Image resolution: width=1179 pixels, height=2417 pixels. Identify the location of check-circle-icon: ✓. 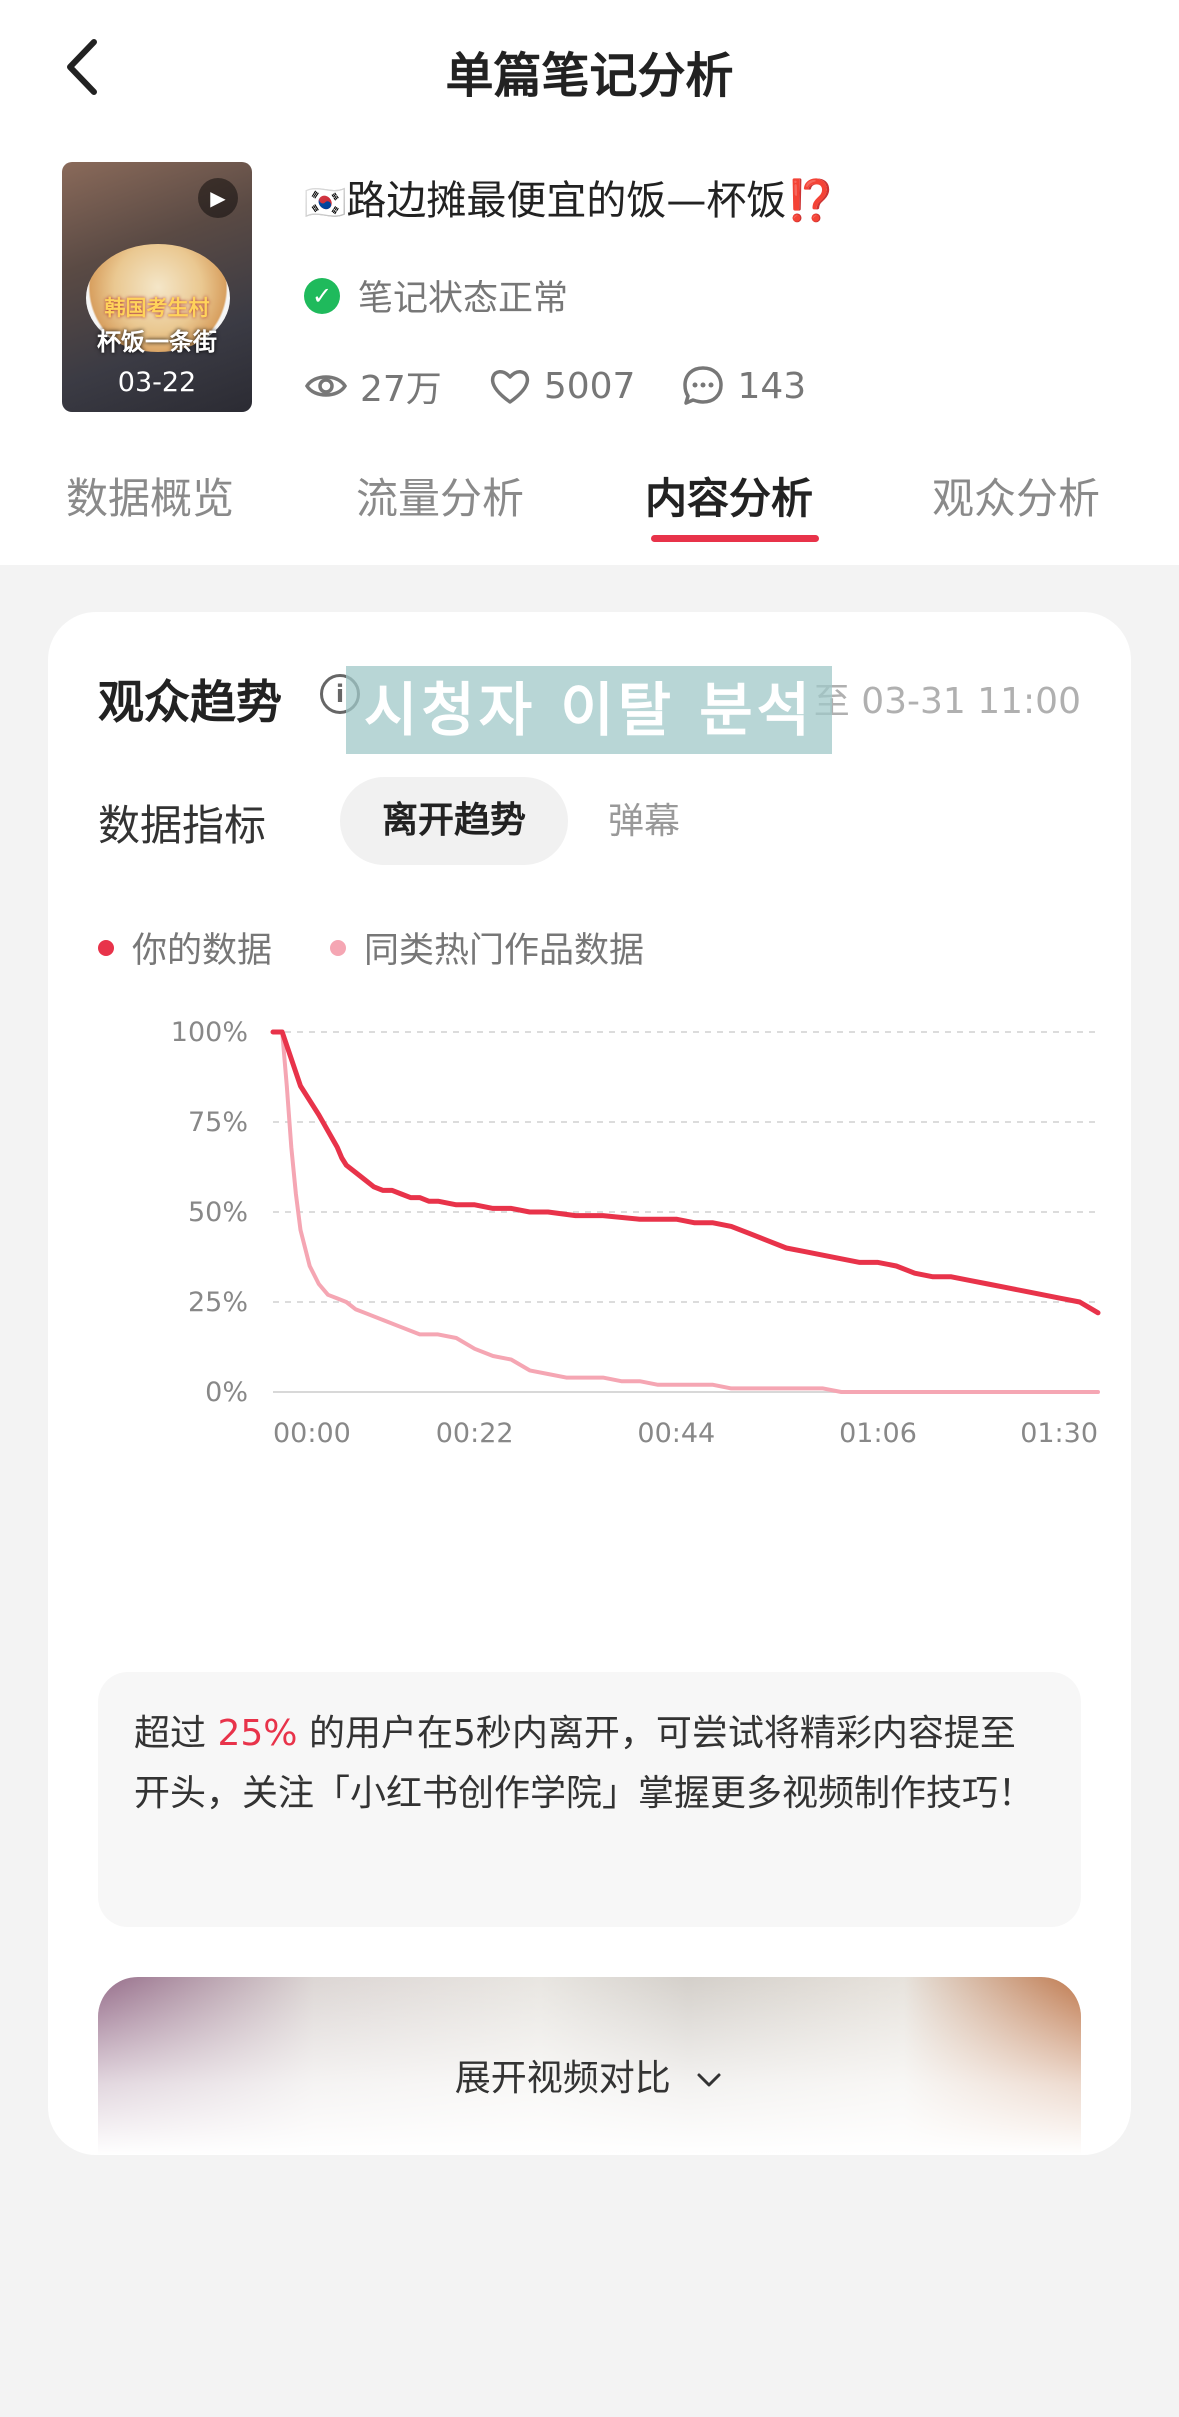
(322, 295).